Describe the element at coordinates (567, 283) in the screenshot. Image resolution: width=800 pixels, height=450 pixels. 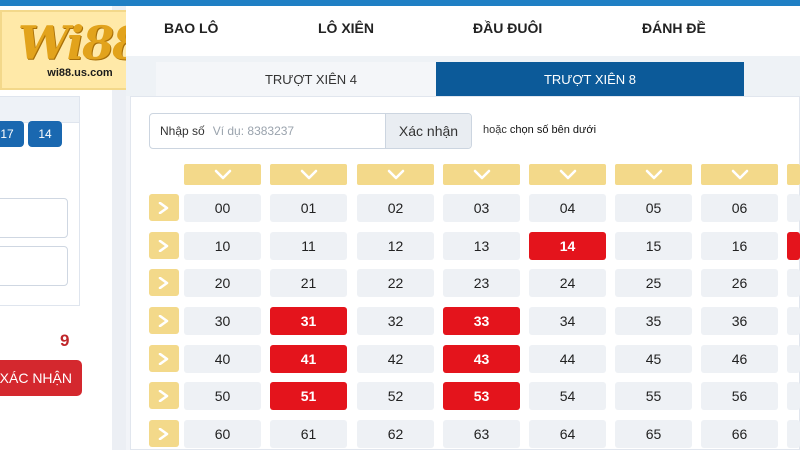
I see `number-cell: 24` at that location.